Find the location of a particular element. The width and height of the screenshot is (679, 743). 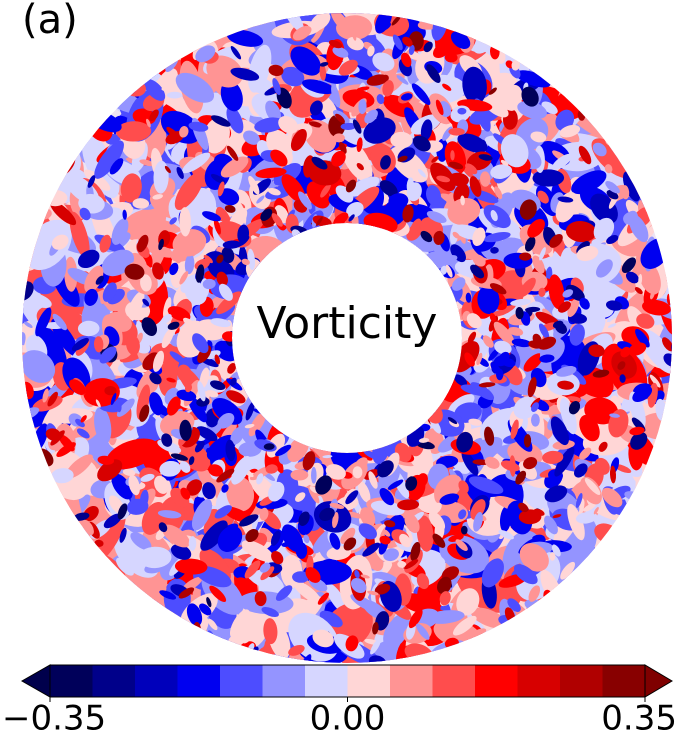

colorbar: −0.35 0.00 0.35 is located at coordinates (339, 701).